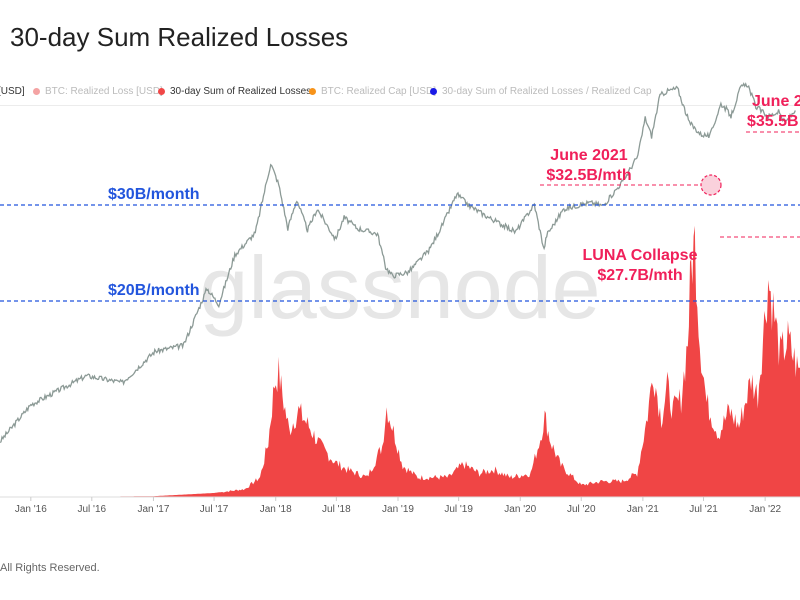  Describe the element at coordinates (161, 91) in the screenshot. I see `legend-dot-30d-sum-losses` at that location.